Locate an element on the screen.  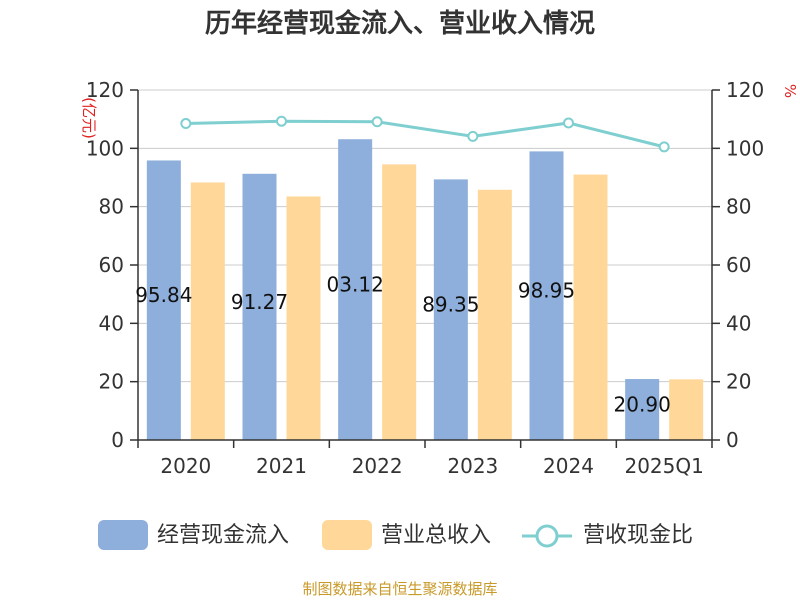
right-axis: 0 20 40 60 80 100 120 is located at coordinates (737, 265).